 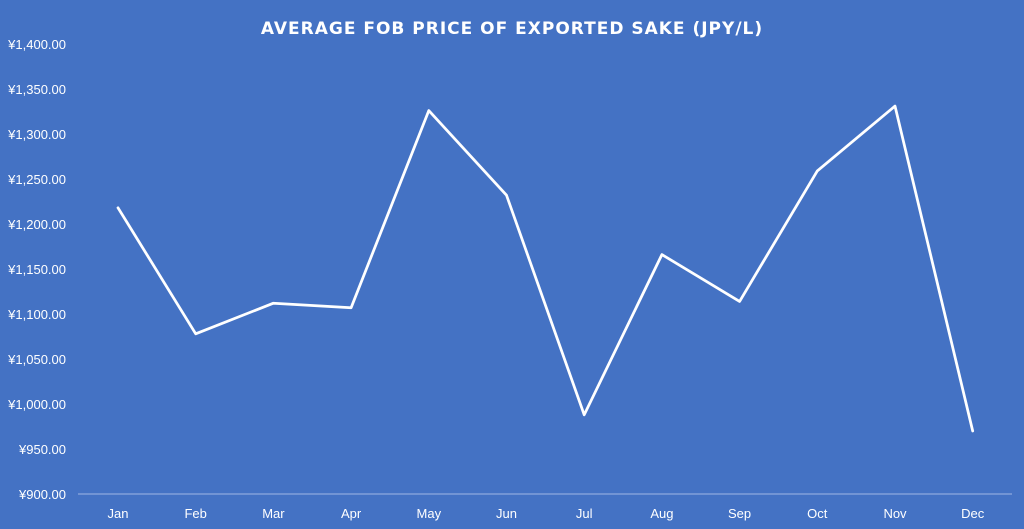 What do you see at coordinates (36, 134) in the screenshot?
I see `y-tick-label: ¥1,300.00` at bounding box center [36, 134].